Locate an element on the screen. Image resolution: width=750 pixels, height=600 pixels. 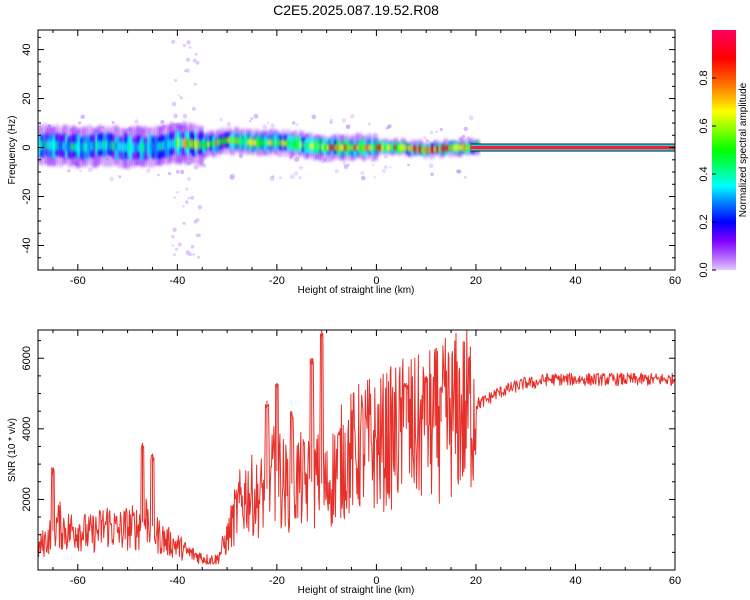
colorbar-gradient is located at coordinates (724, 150).